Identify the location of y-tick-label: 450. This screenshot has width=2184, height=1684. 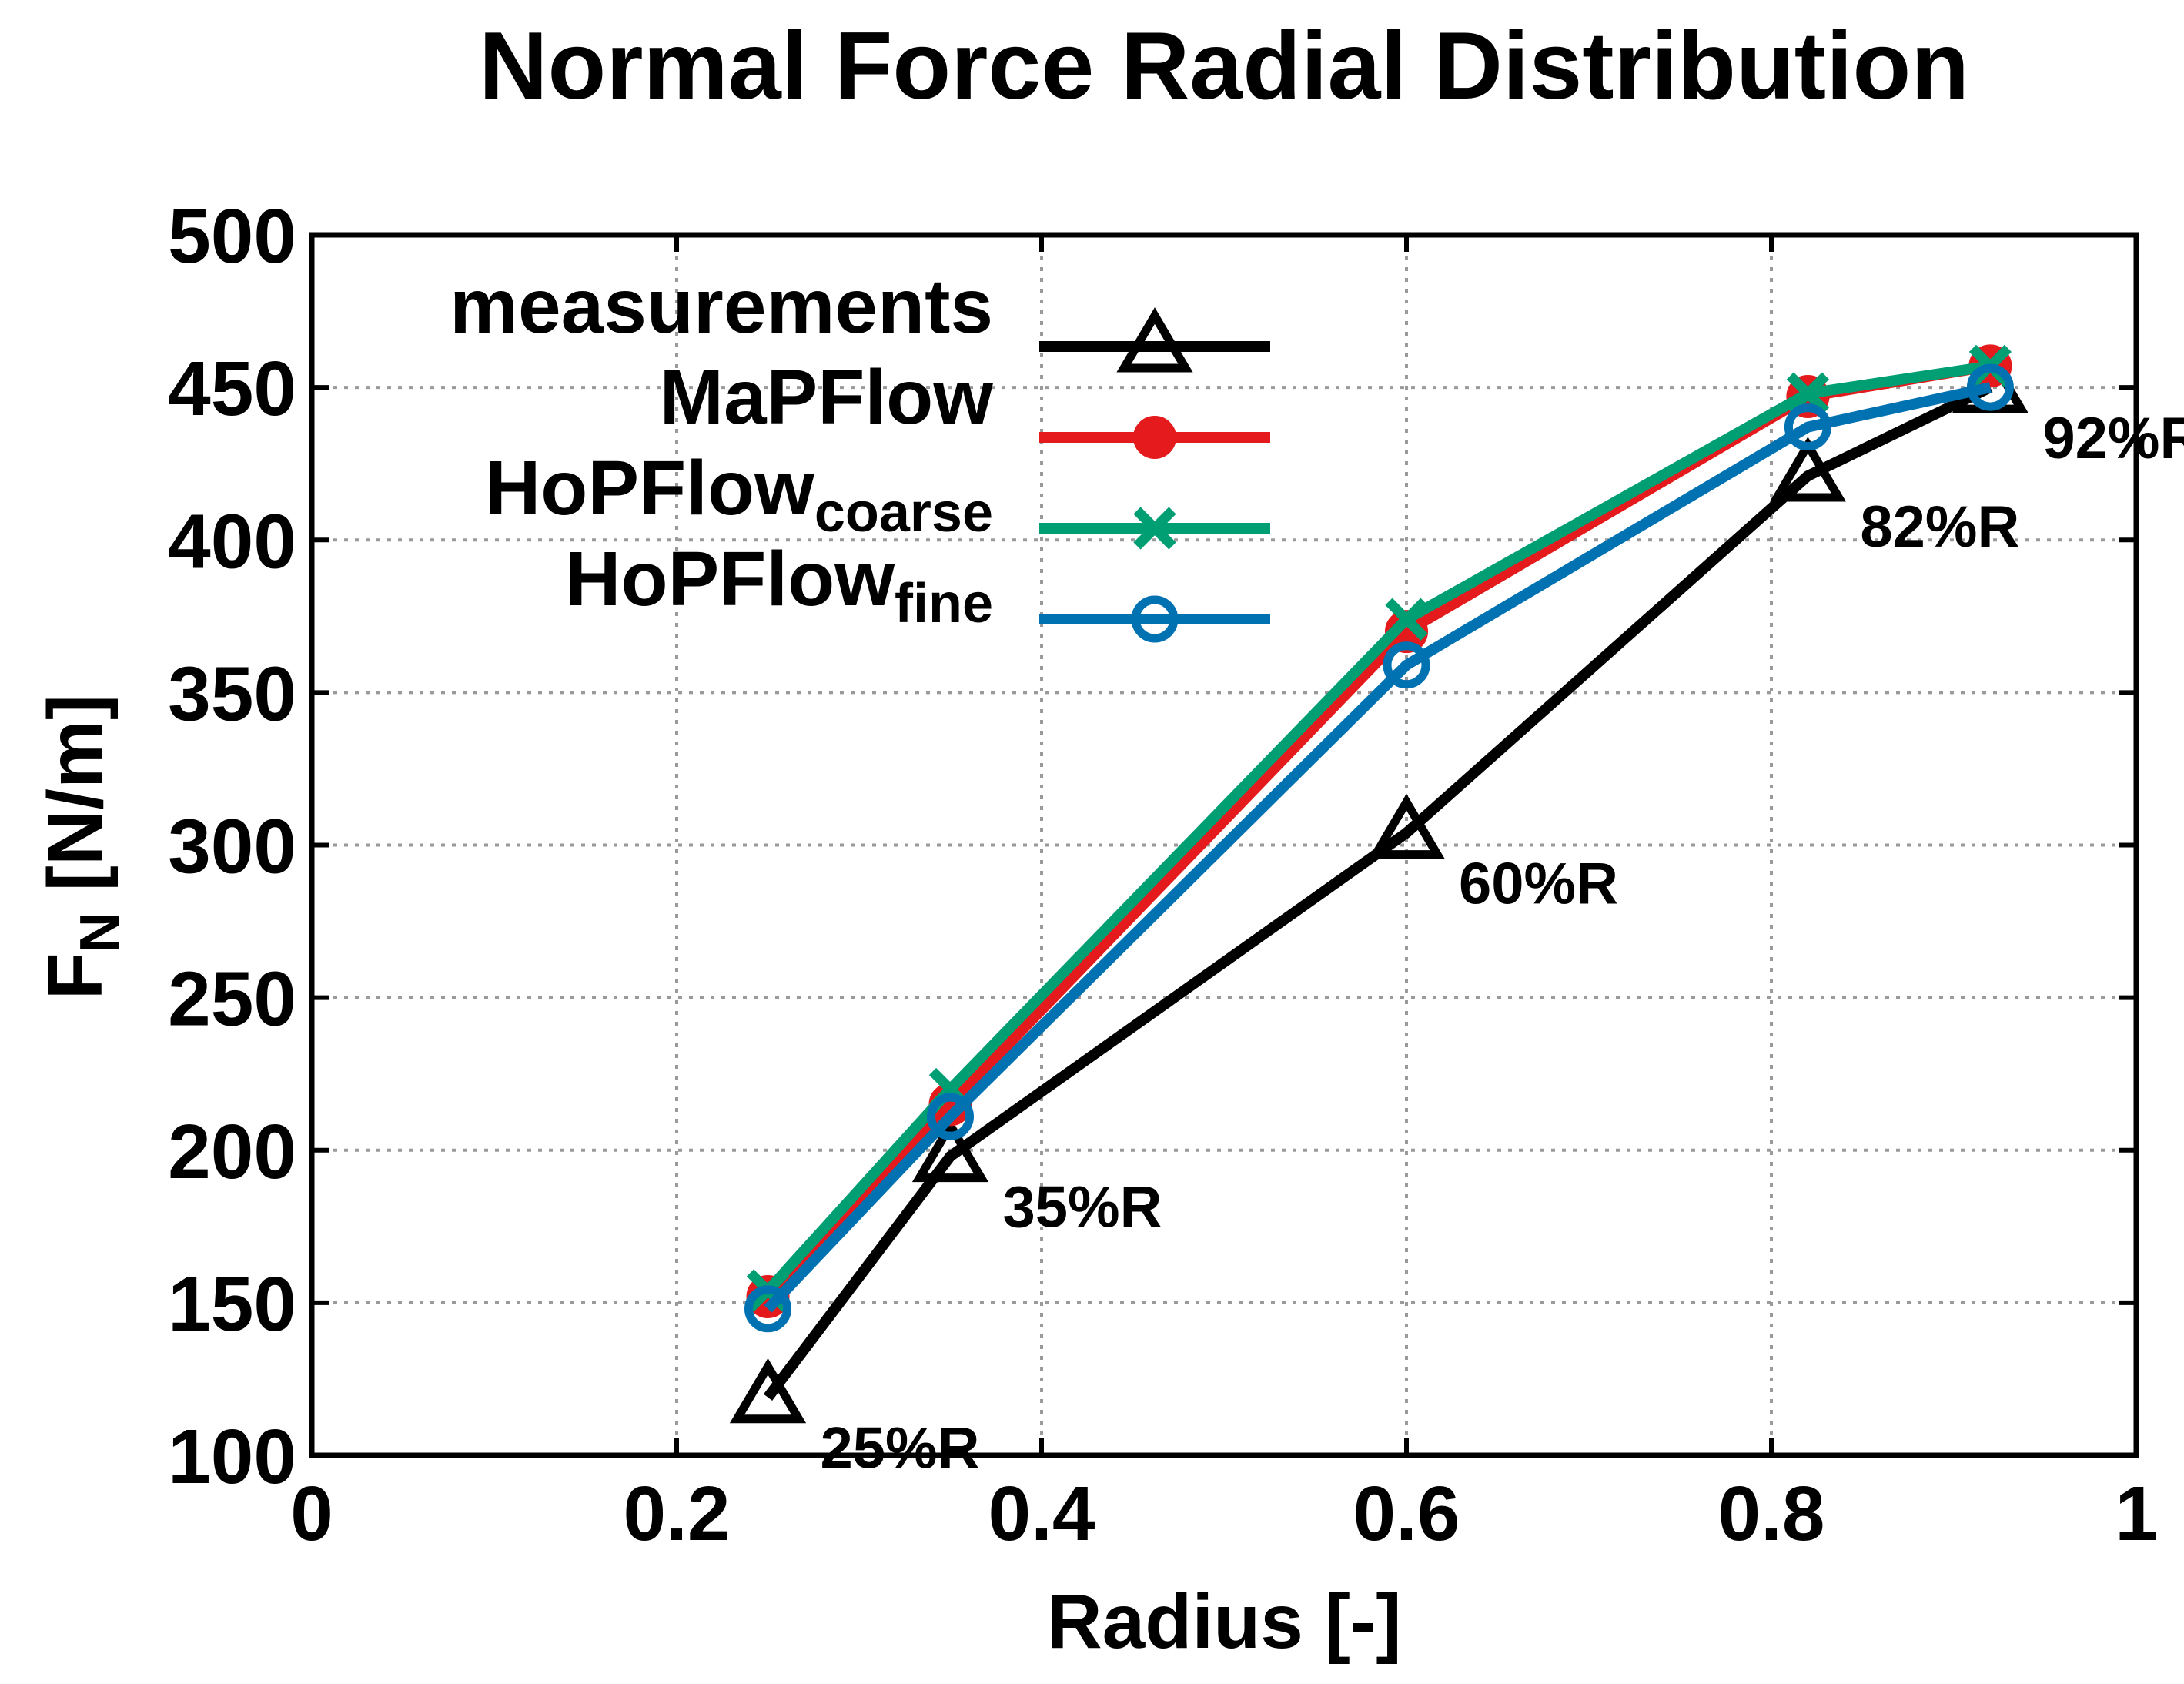
(232, 389).